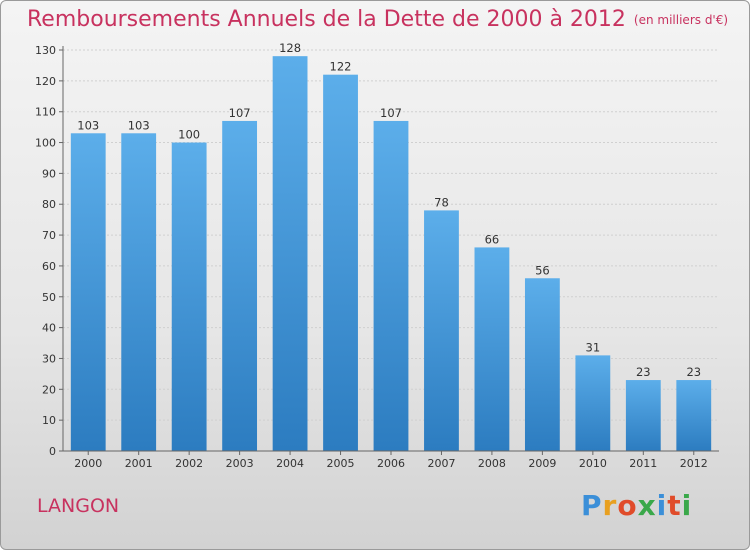 The height and width of the screenshot is (550, 750). What do you see at coordinates (341, 463) in the screenshot?
I see `x-tick-label-2005: 2005` at bounding box center [341, 463].